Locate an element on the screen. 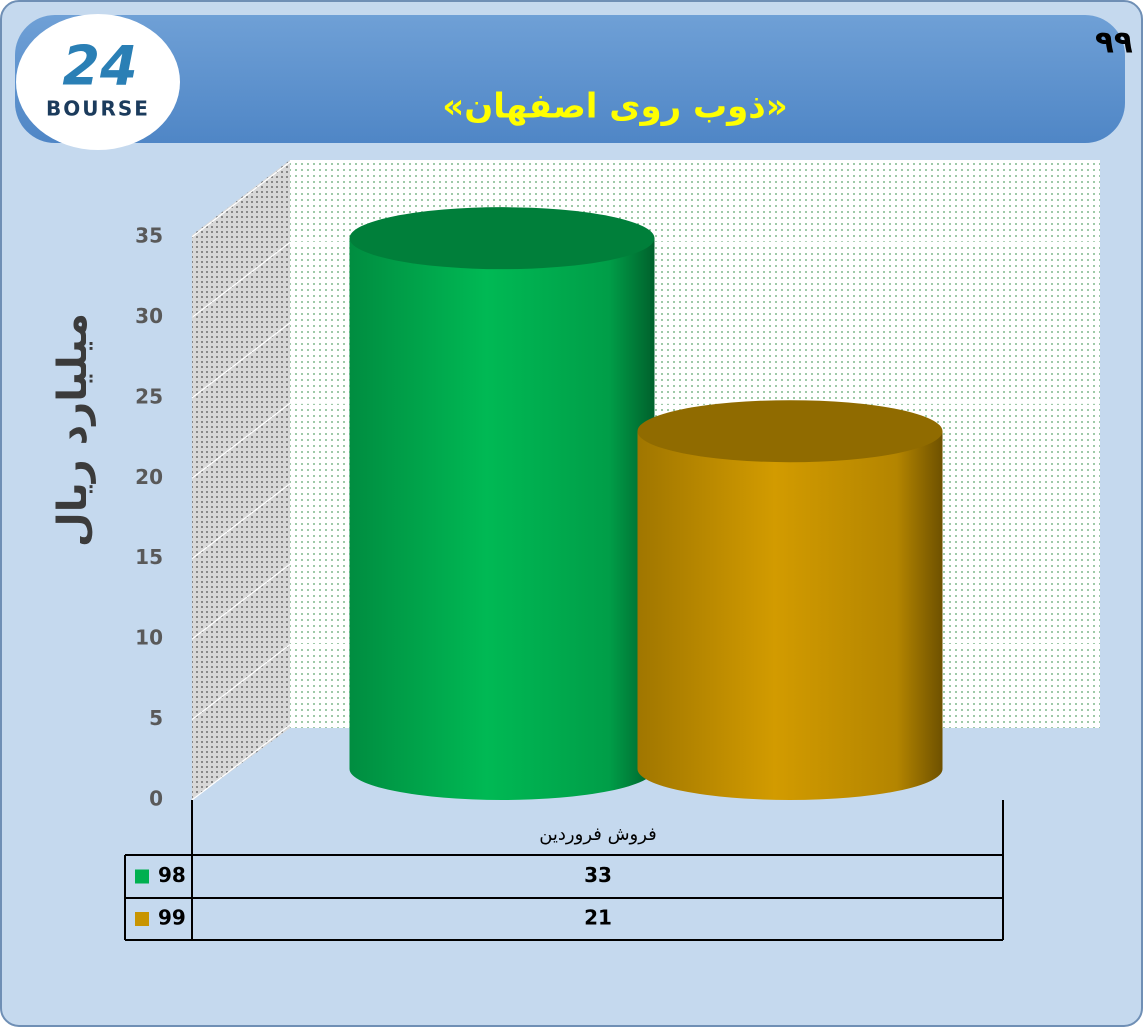 This screenshot has width=1143, height=1031. y-tick-label: 10 is located at coordinates (149, 638).